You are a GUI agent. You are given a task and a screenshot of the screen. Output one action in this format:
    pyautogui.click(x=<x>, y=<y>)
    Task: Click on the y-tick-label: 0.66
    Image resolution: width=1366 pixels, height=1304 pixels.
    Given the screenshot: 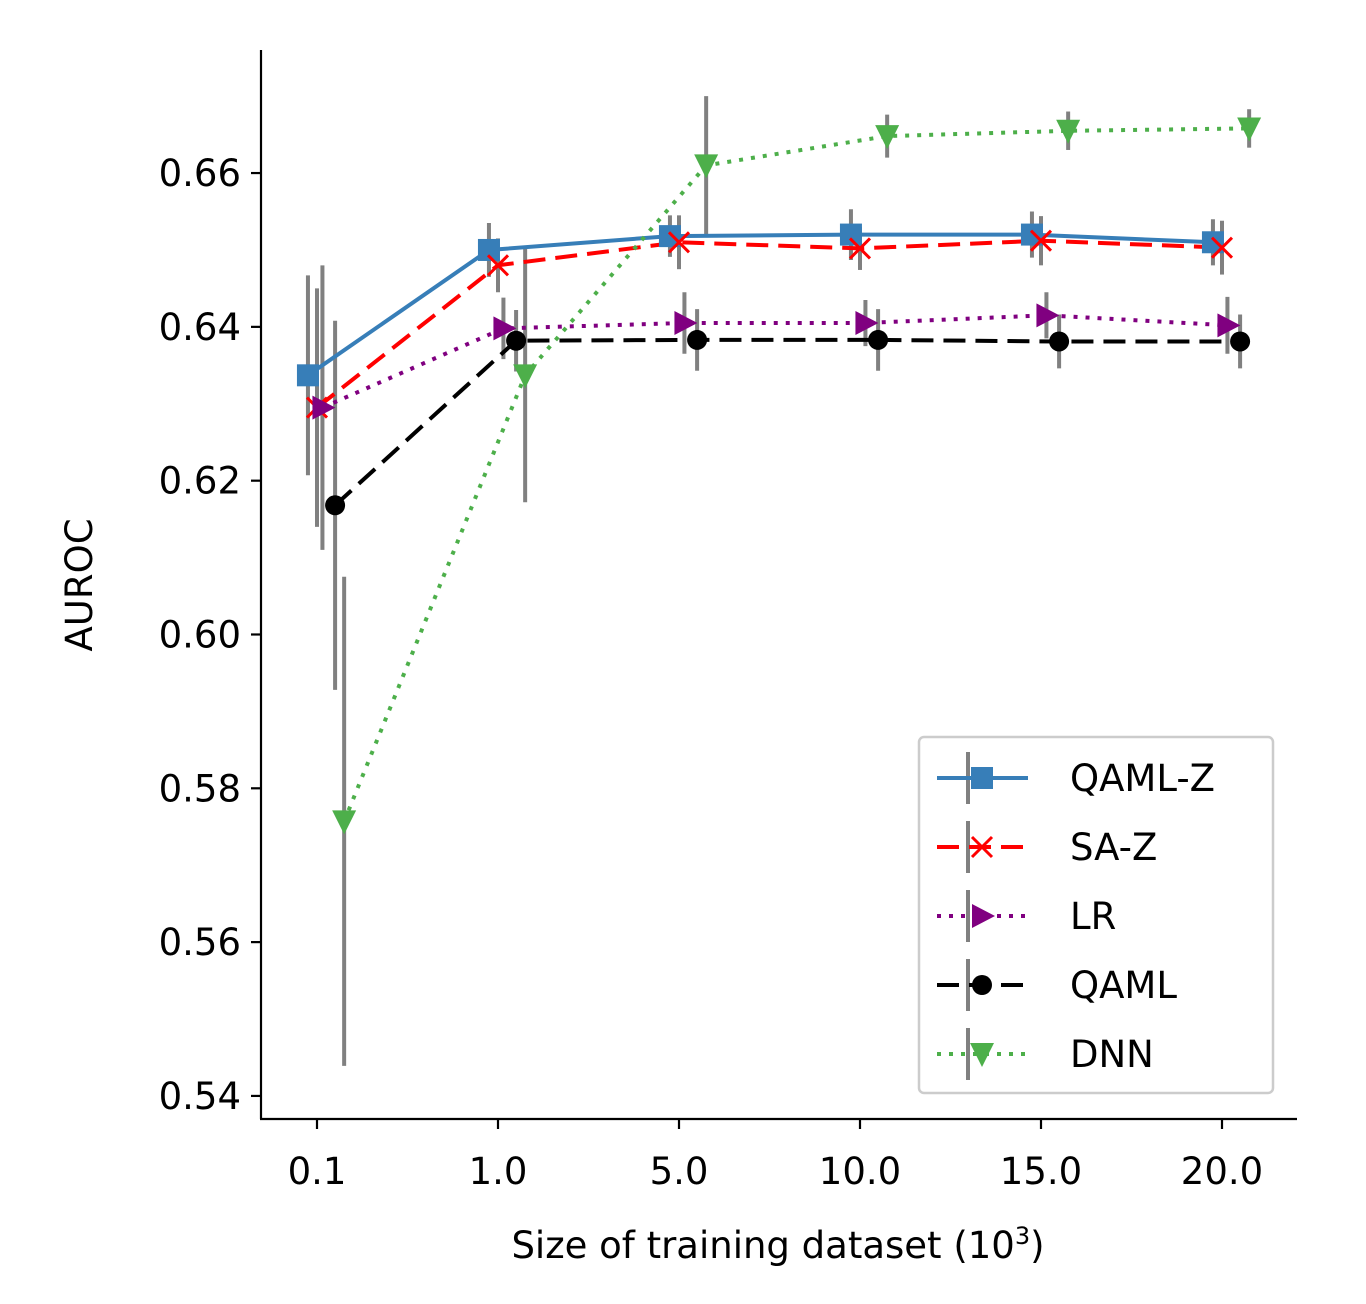 What is the action you would take?
    pyautogui.click(x=200, y=173)
    